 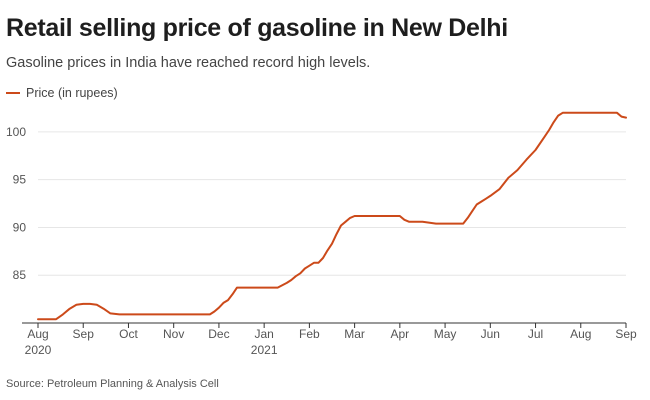 What do you see at coordinates (218, 334) in the screenshot?
I see `x-tick-label-dec-4: Dec` at bounding box center [218, 334].